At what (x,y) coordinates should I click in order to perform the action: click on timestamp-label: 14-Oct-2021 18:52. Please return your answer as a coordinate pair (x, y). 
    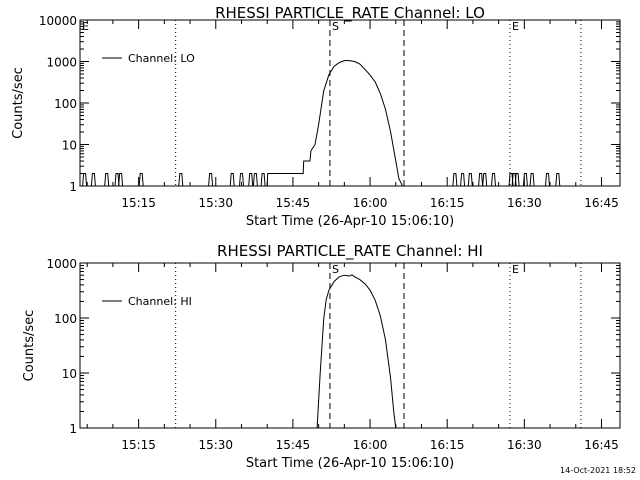
    Looking at the image, I should click on (598, 470).